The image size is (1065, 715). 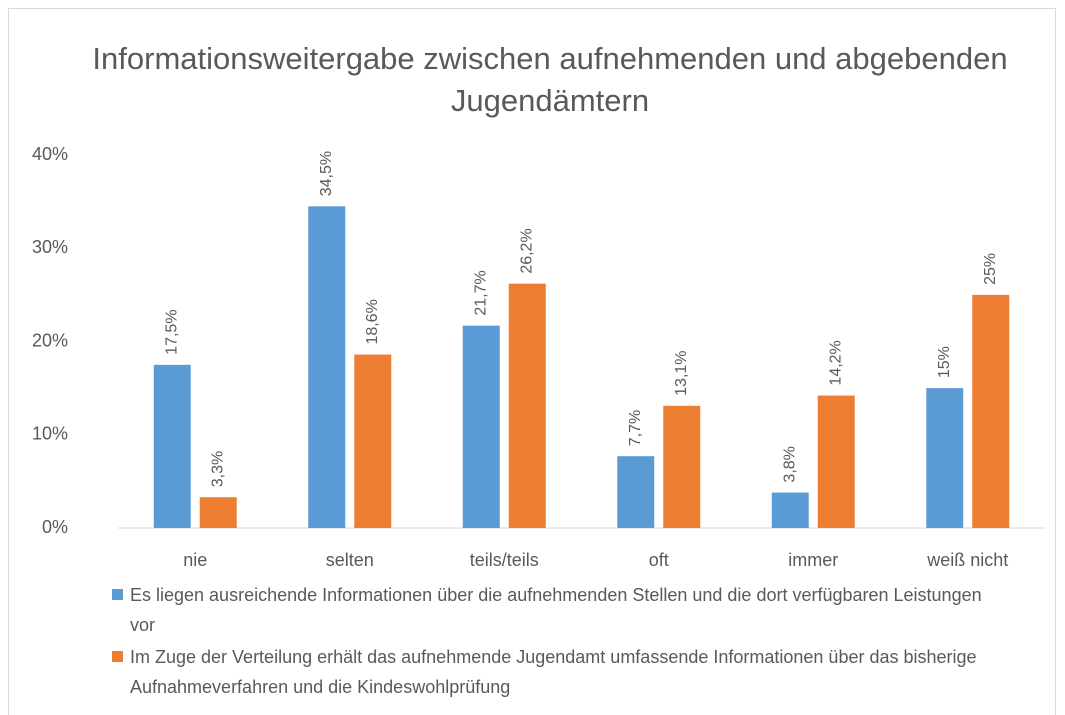 What do you see at coordinates (50, 247) in the screenshot?
I see `y-tick-label: 30%` at bounding box center [50, 247].